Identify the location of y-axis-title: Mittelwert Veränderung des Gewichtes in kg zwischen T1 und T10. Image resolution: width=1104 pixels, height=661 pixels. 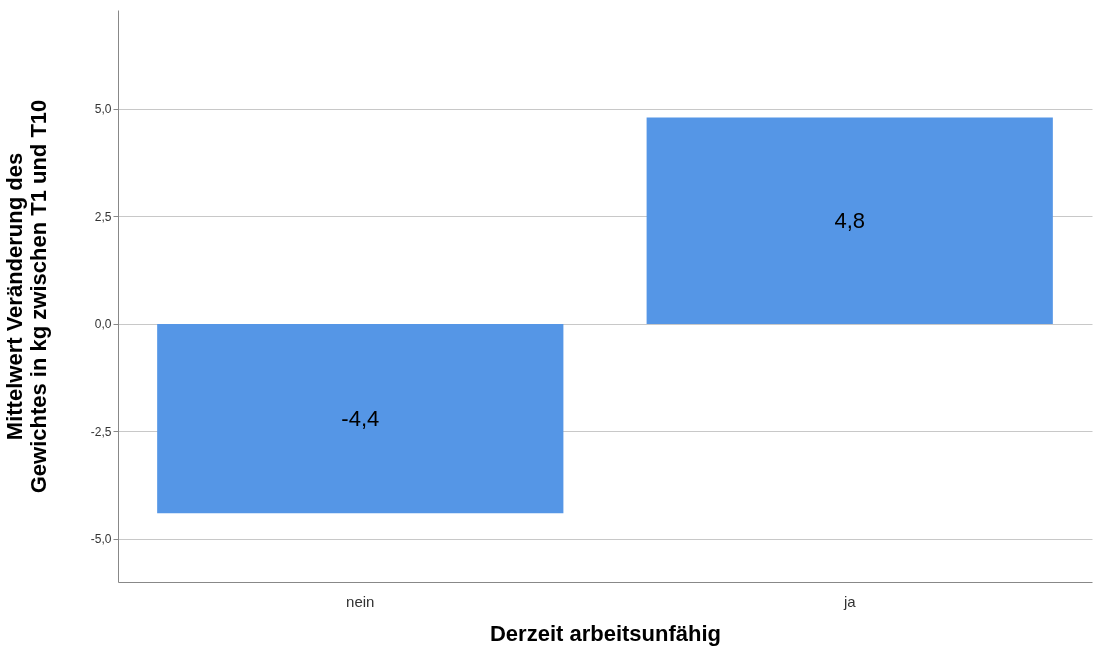
(26, 296).